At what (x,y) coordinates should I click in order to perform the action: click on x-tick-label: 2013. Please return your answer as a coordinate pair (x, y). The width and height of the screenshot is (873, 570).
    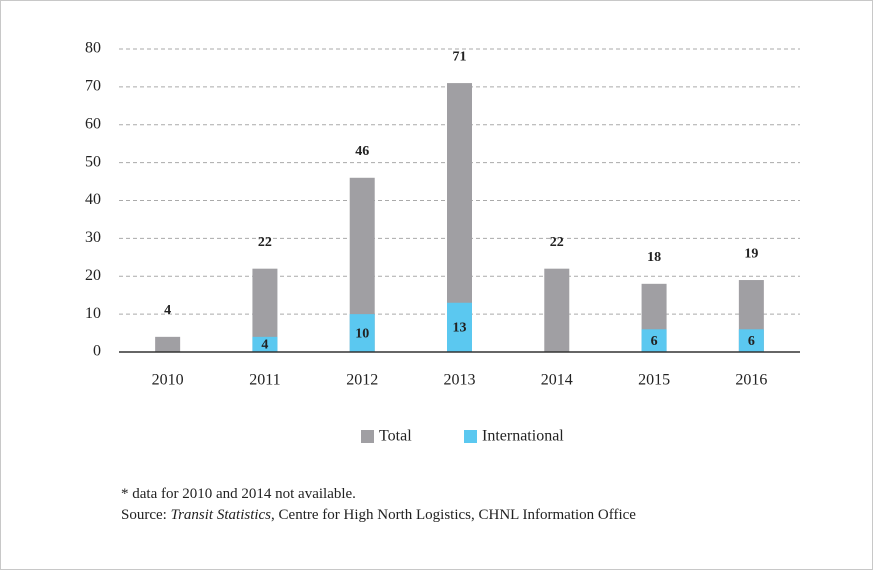
    Looking at the image, I should click on (460, 380).